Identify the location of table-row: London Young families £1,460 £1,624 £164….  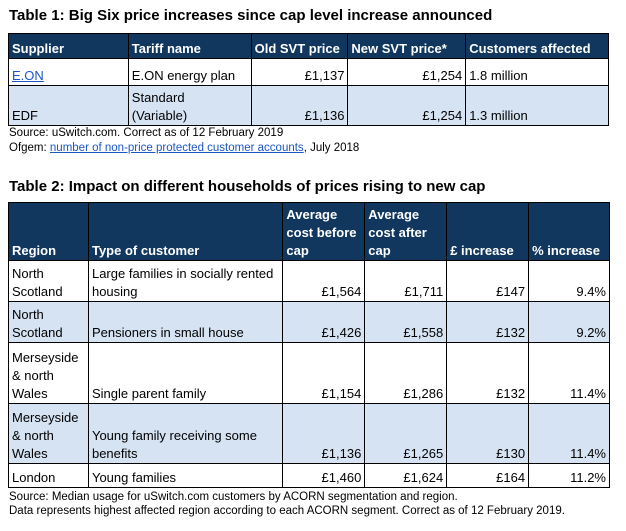
(309, 475).